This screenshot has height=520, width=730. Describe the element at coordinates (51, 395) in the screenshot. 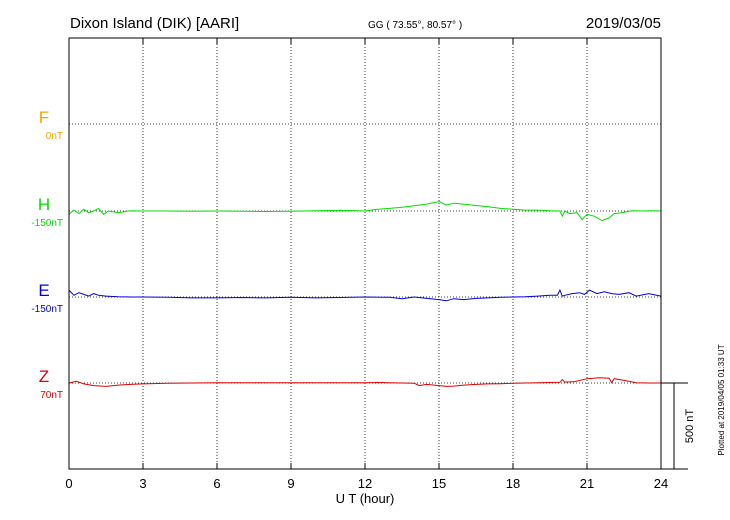

I see `series-baseline-label-Z: 70nT` at that location.